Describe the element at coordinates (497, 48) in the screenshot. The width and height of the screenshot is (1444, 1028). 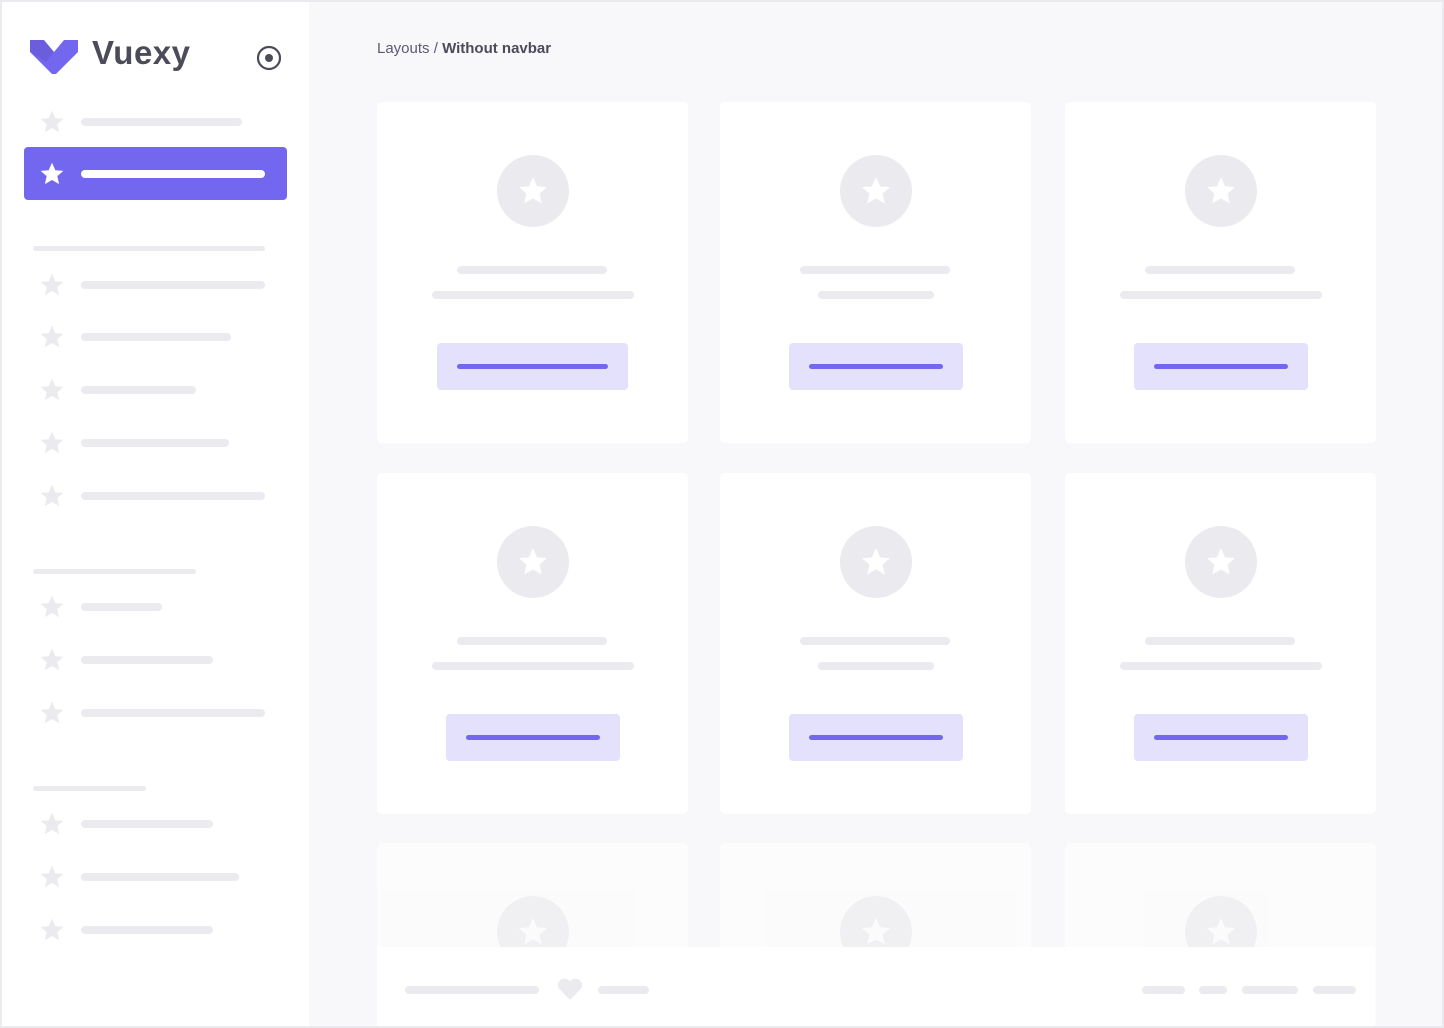
I see `breadcrumb-current: Without navbar` at that location.